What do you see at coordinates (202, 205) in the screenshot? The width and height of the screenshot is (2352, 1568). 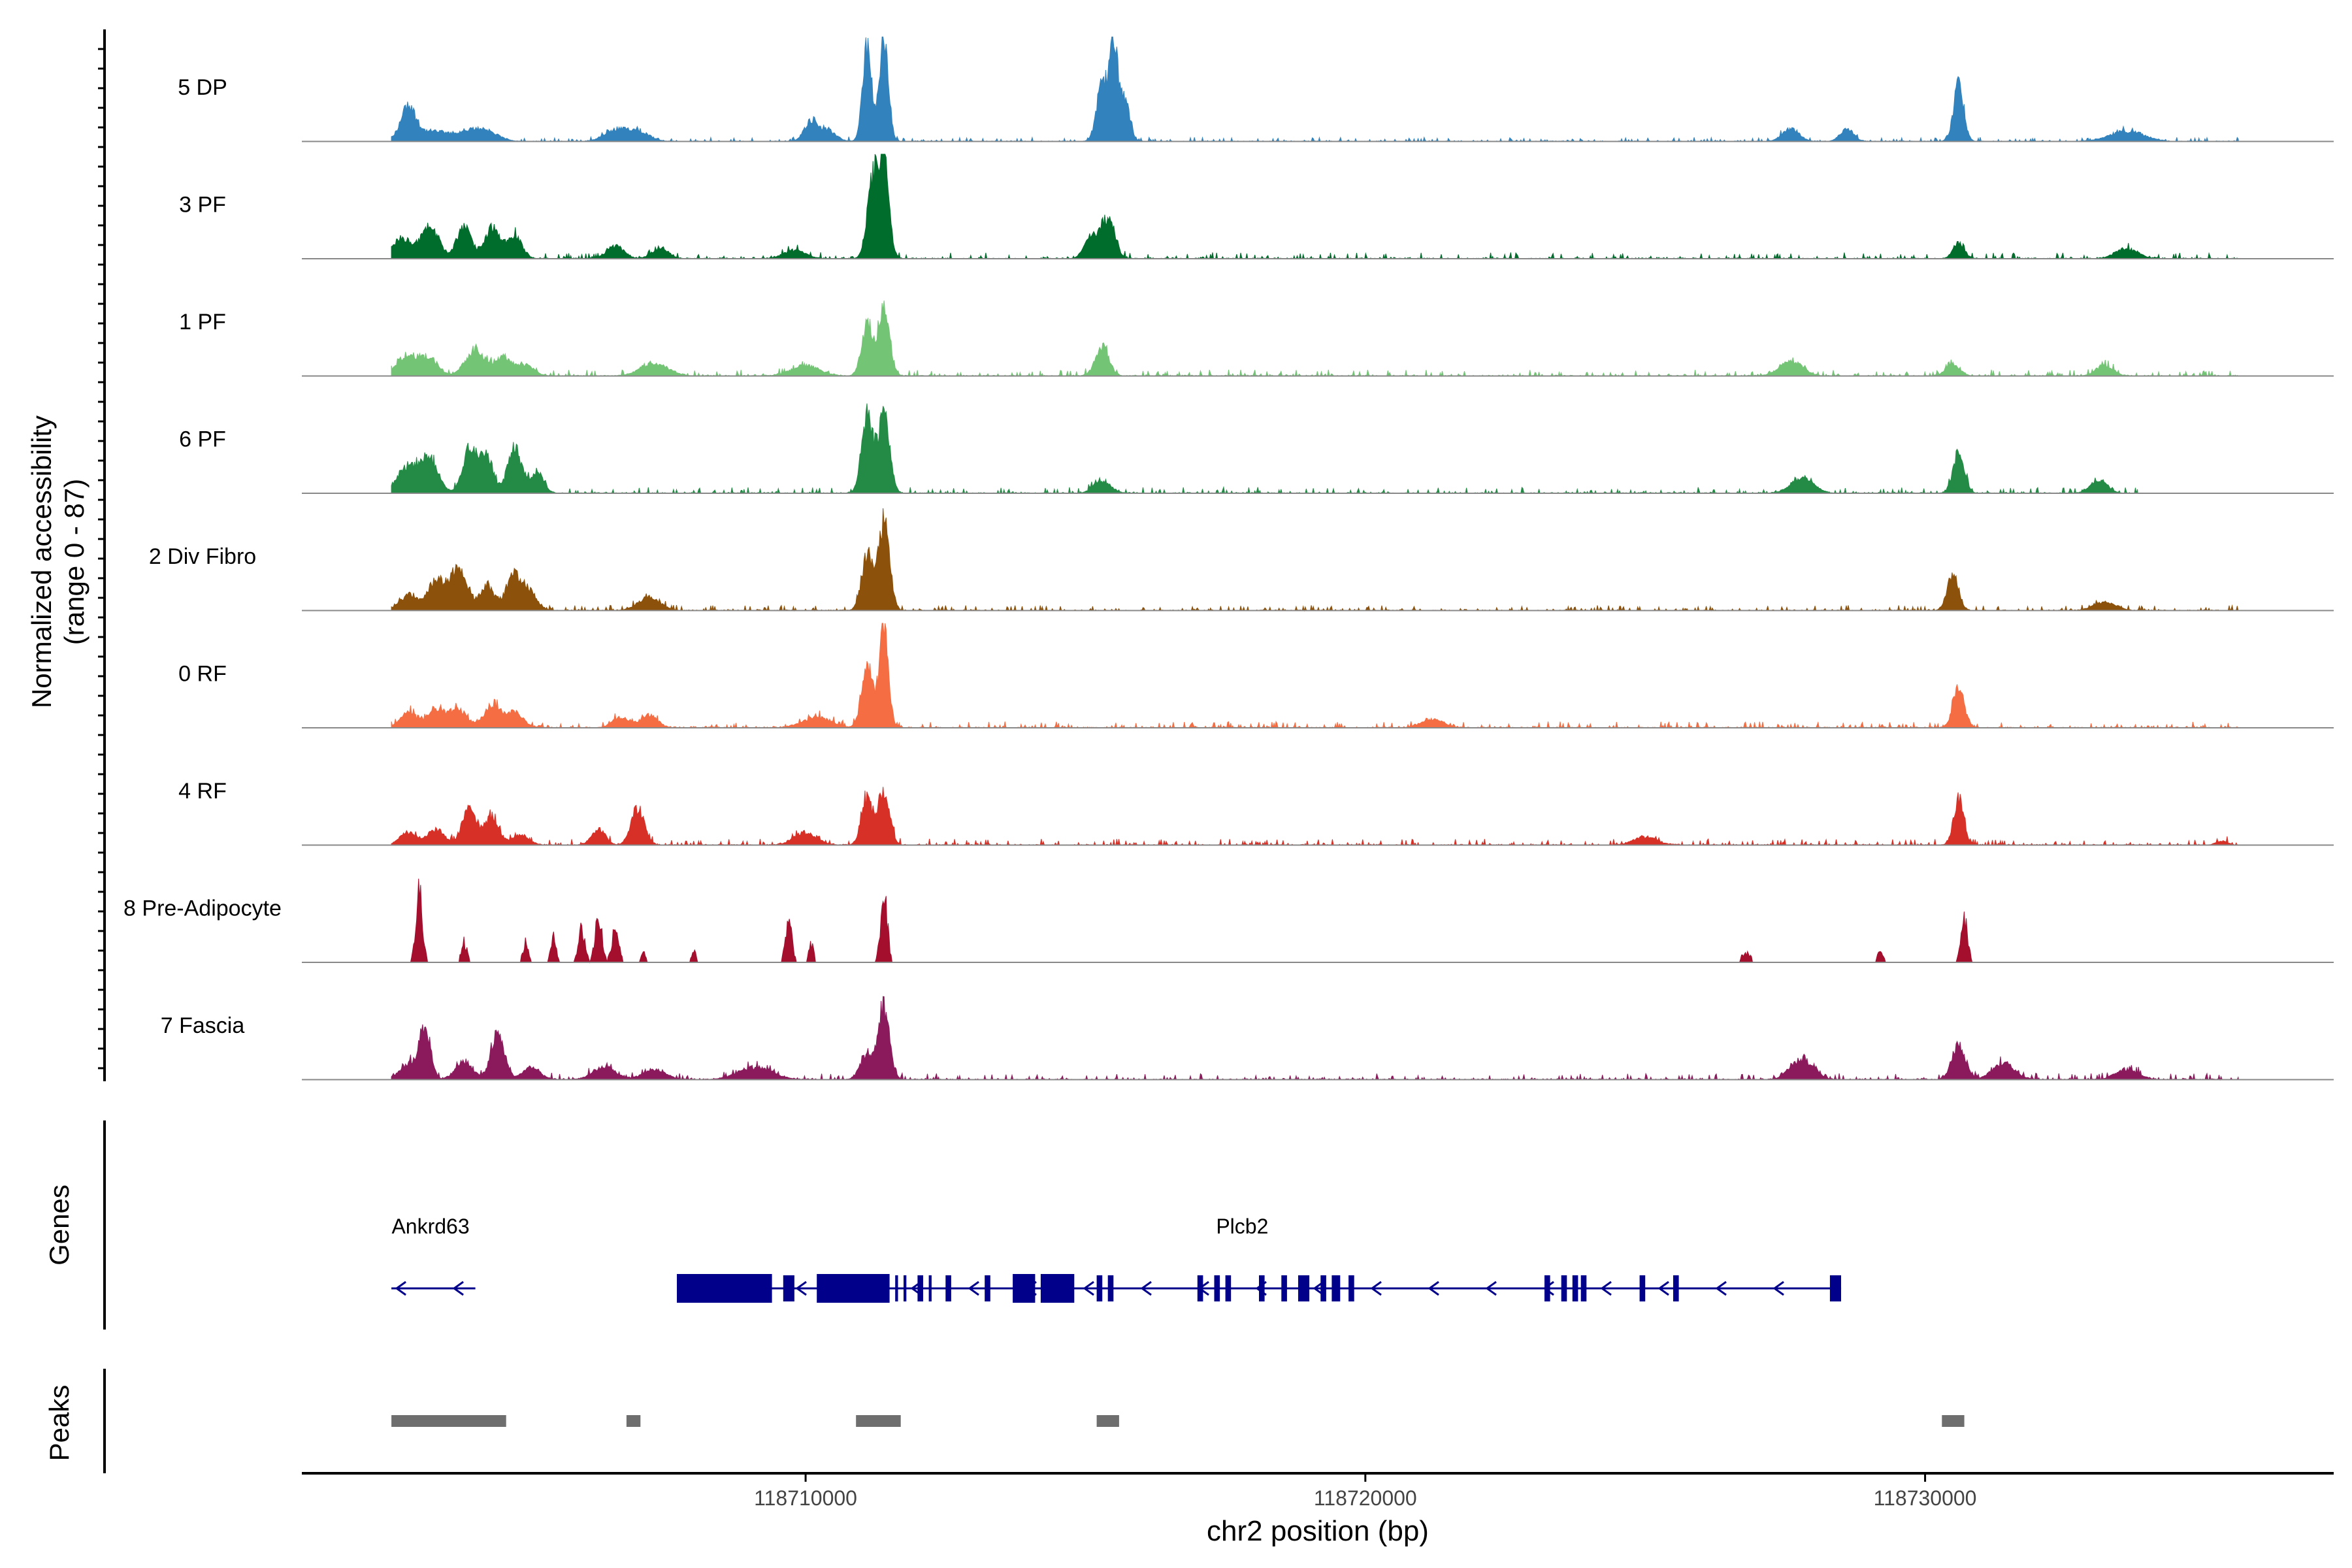 I see `track-label: 3 PF` at bounding box center [202, 205].